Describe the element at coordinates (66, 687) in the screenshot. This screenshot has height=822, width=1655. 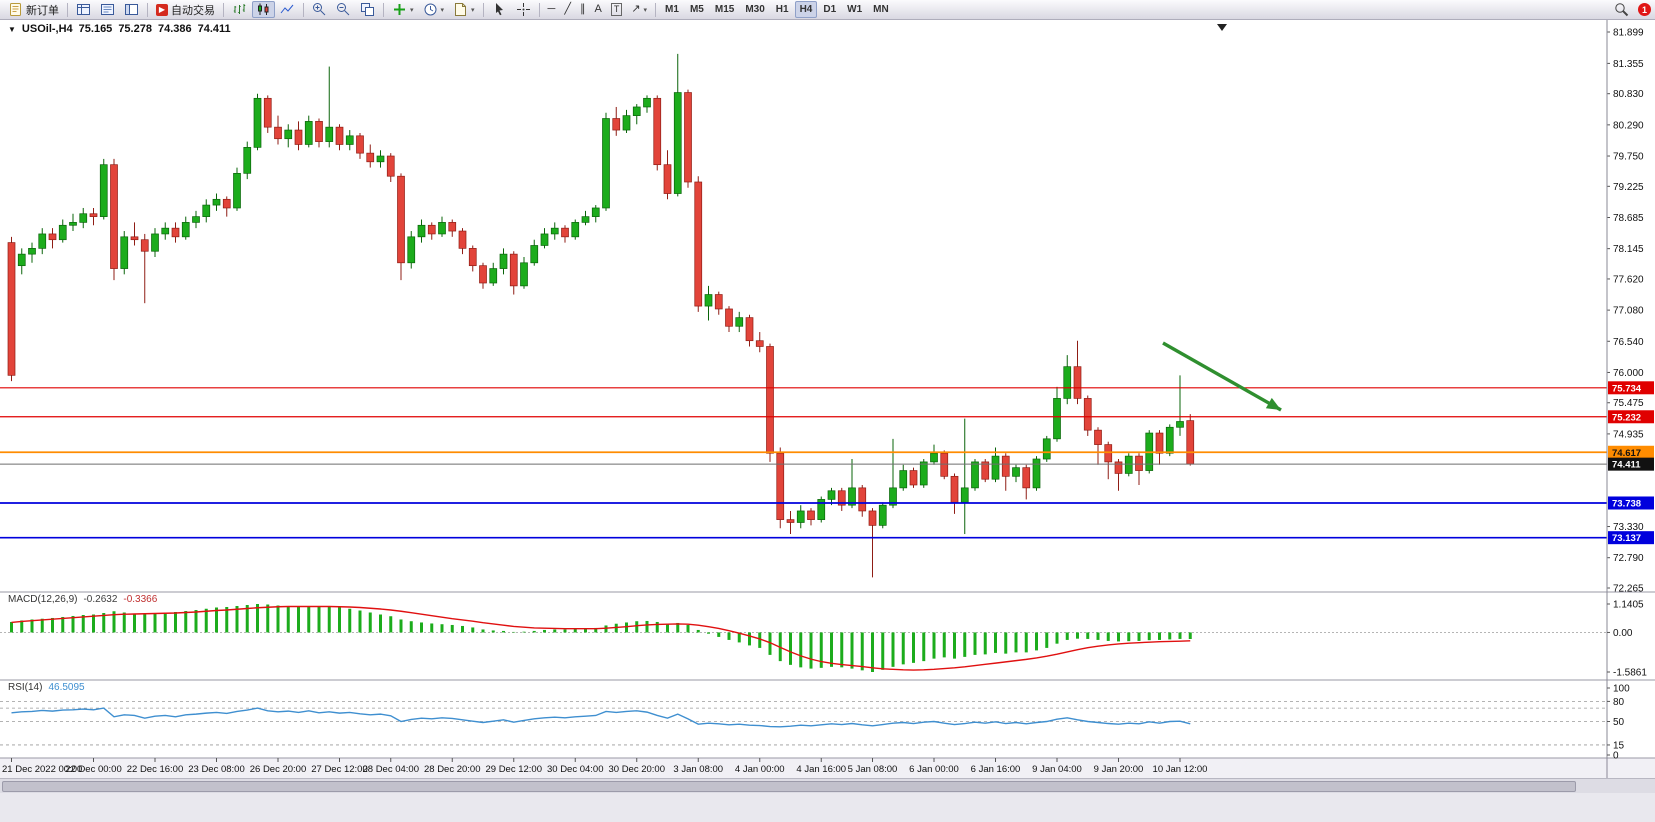
I see `rsi-value: 46.5095` at that location.